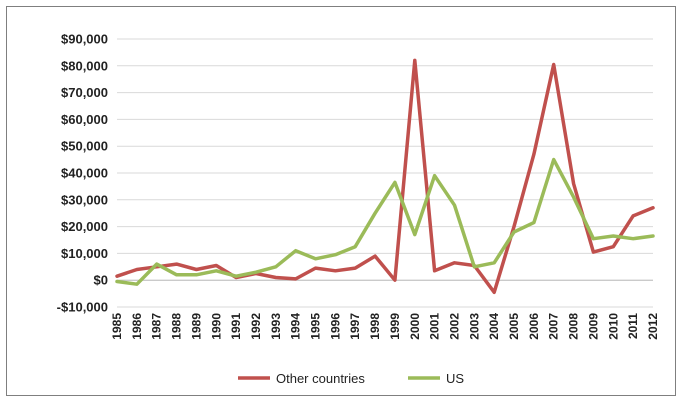  What do you see at coordinates (435, 326) in the screenshot?
I see `x-tick-label: 2001` at bounding box center [435, 326].